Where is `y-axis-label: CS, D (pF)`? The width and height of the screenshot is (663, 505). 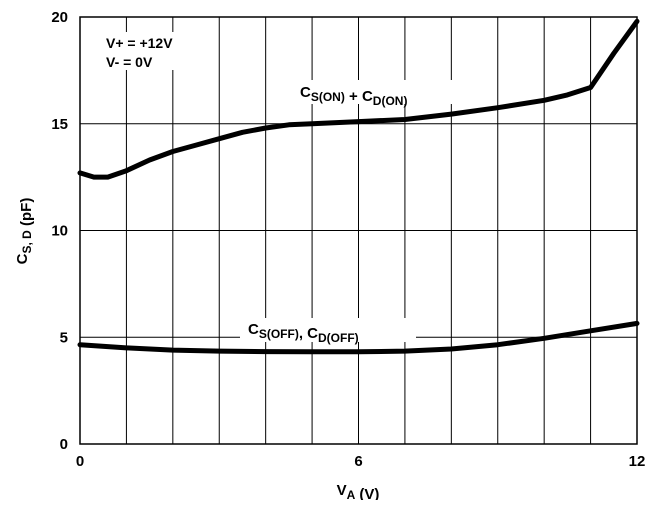
y-axis-label: CS, D (pF) is located at coordinates (24, 231).